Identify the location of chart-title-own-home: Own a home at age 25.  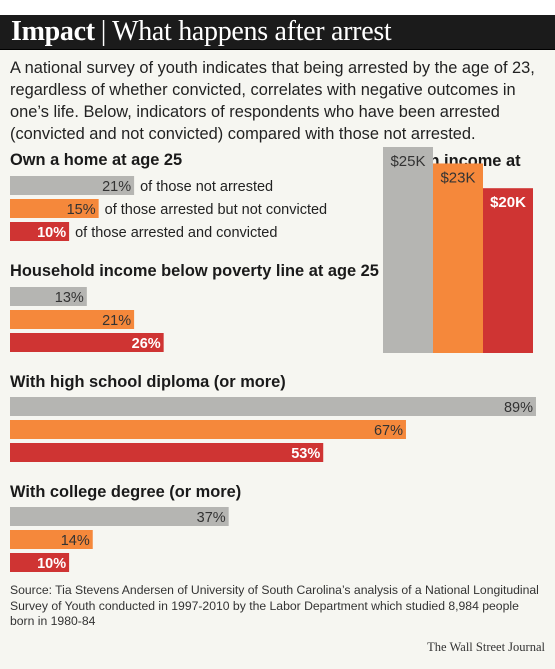
(96, 160).